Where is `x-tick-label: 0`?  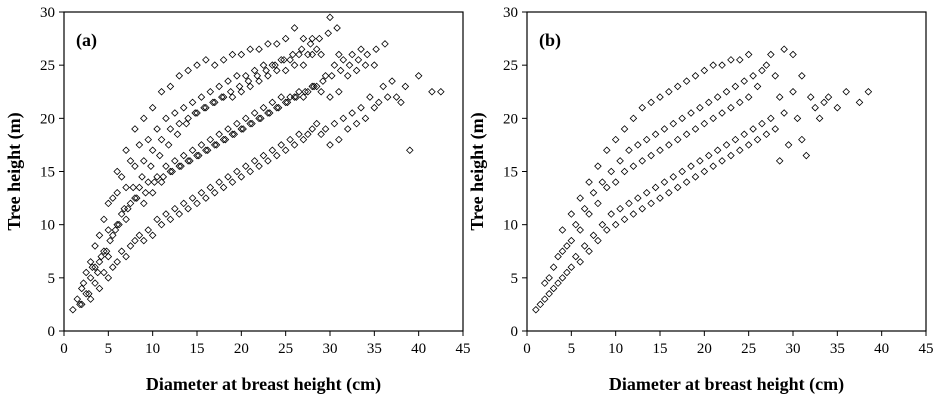 x-tick-label: 0 is located at coordinates (527, 349).